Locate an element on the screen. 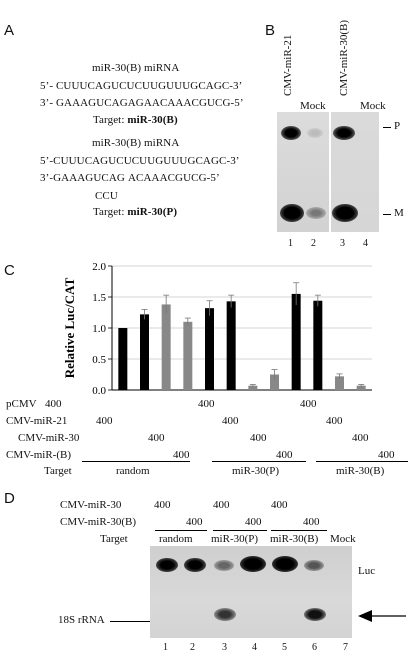 This screenshot has width=412, height=656. target-c-random: random is located at coordinates (133, 471).